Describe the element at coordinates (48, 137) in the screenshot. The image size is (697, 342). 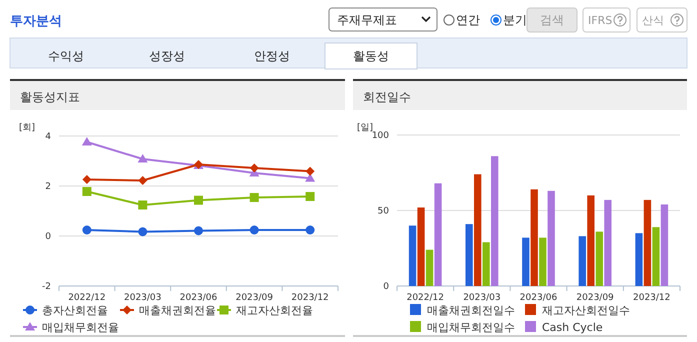
I see `y-tick-label: 4` at that location.